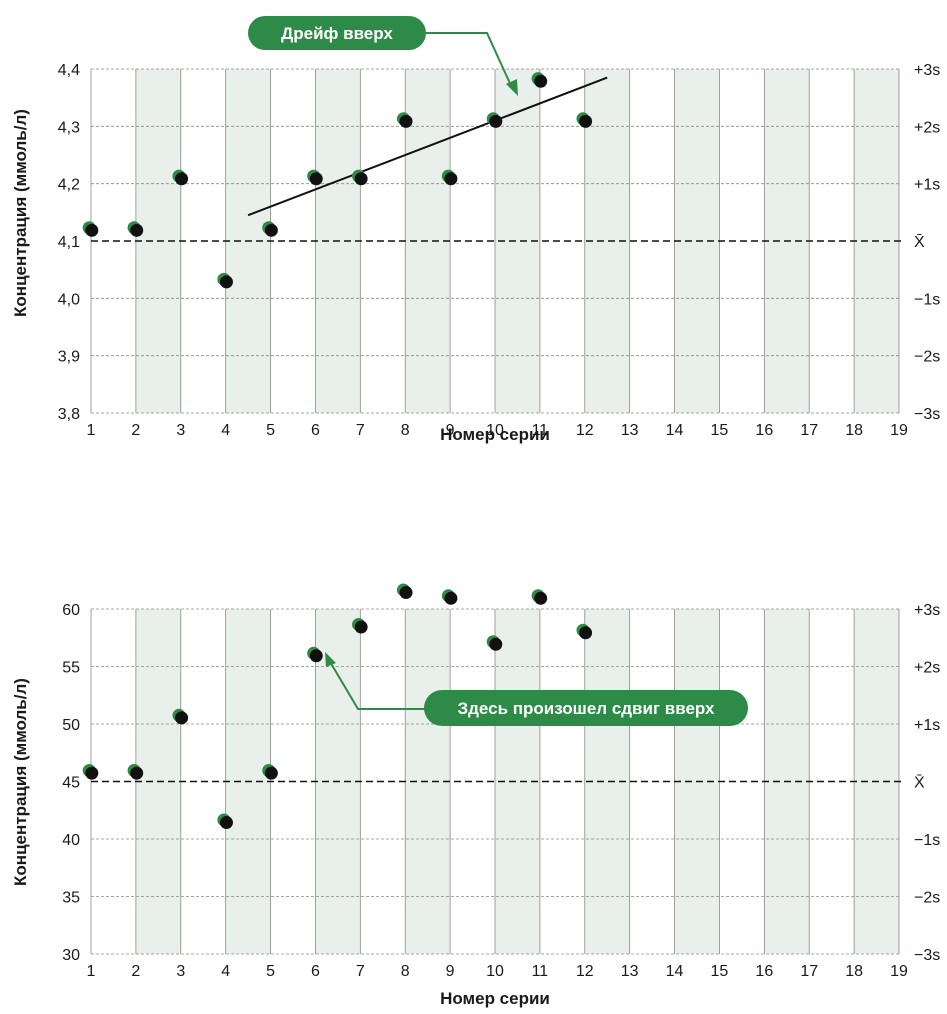  Describe the element at coordinates (383, 56) in the screenshot. I see `annotation-drift: Дрейф вверх` at that location.